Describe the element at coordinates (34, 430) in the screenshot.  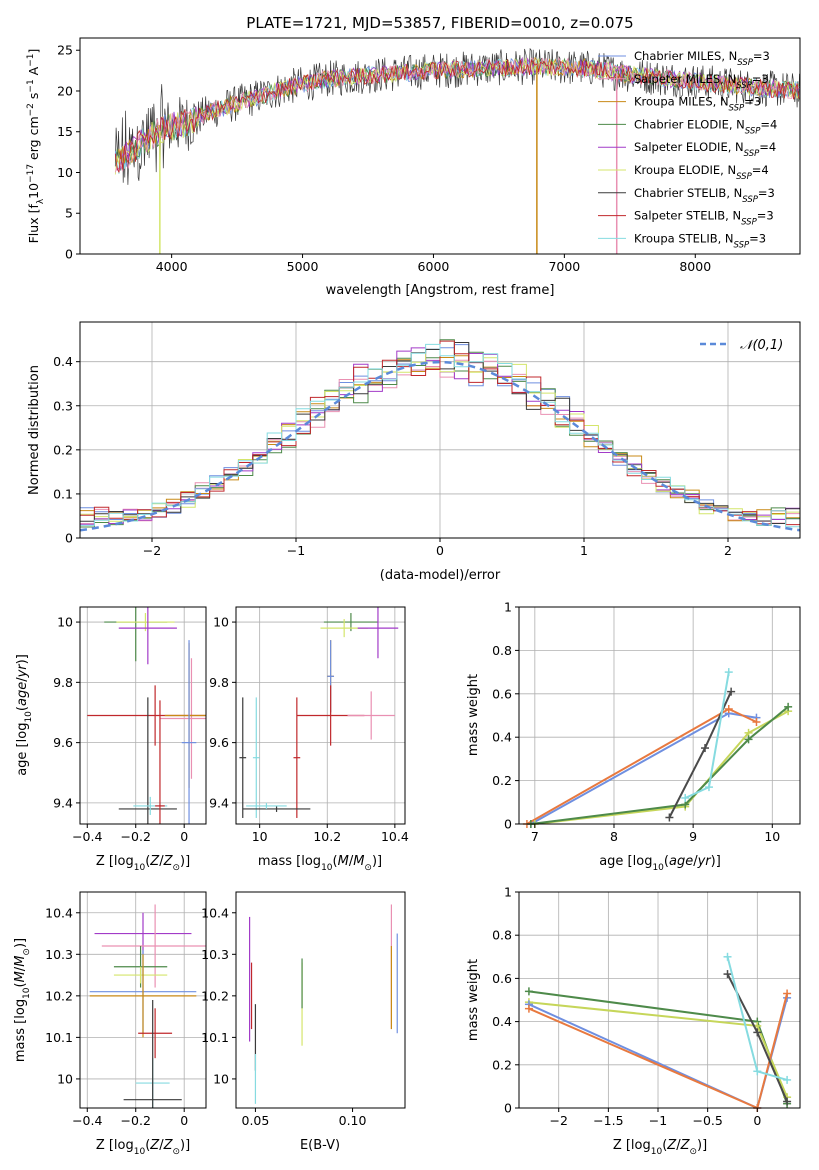
I see `residuals-ylabel: Normed distribution` at that location.